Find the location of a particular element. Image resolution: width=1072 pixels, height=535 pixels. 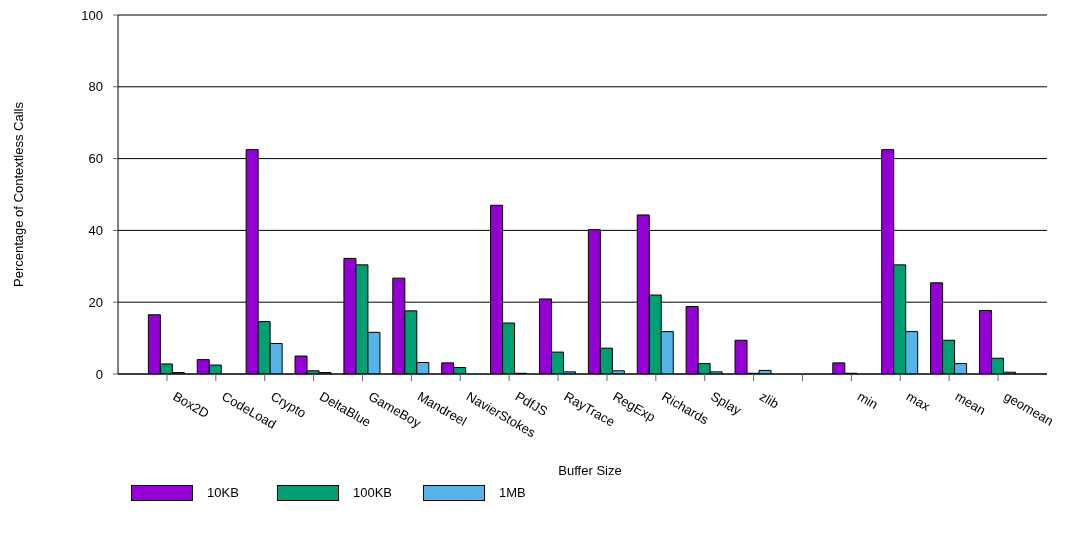

y-tick-label: 40 is located at coordinates (95, 231).